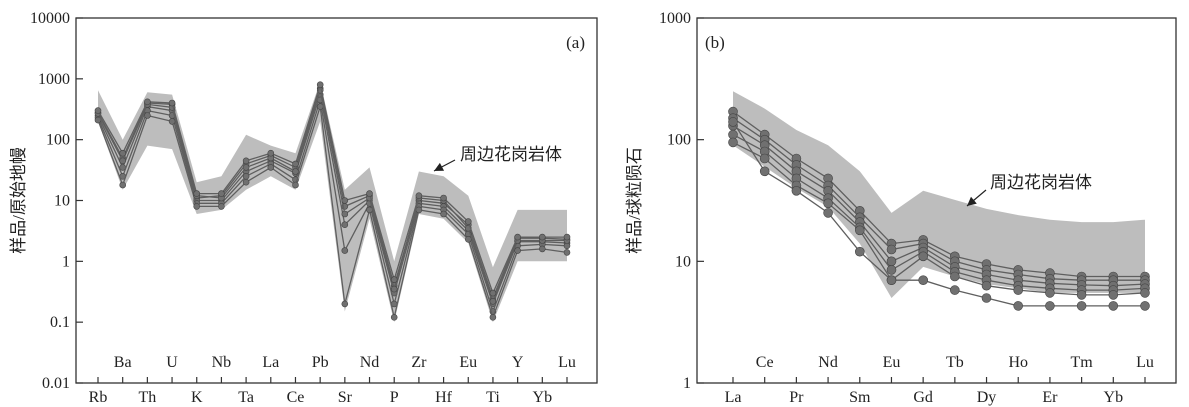  I want to click on x-tick-label-a: Zr, so click(419, 362).